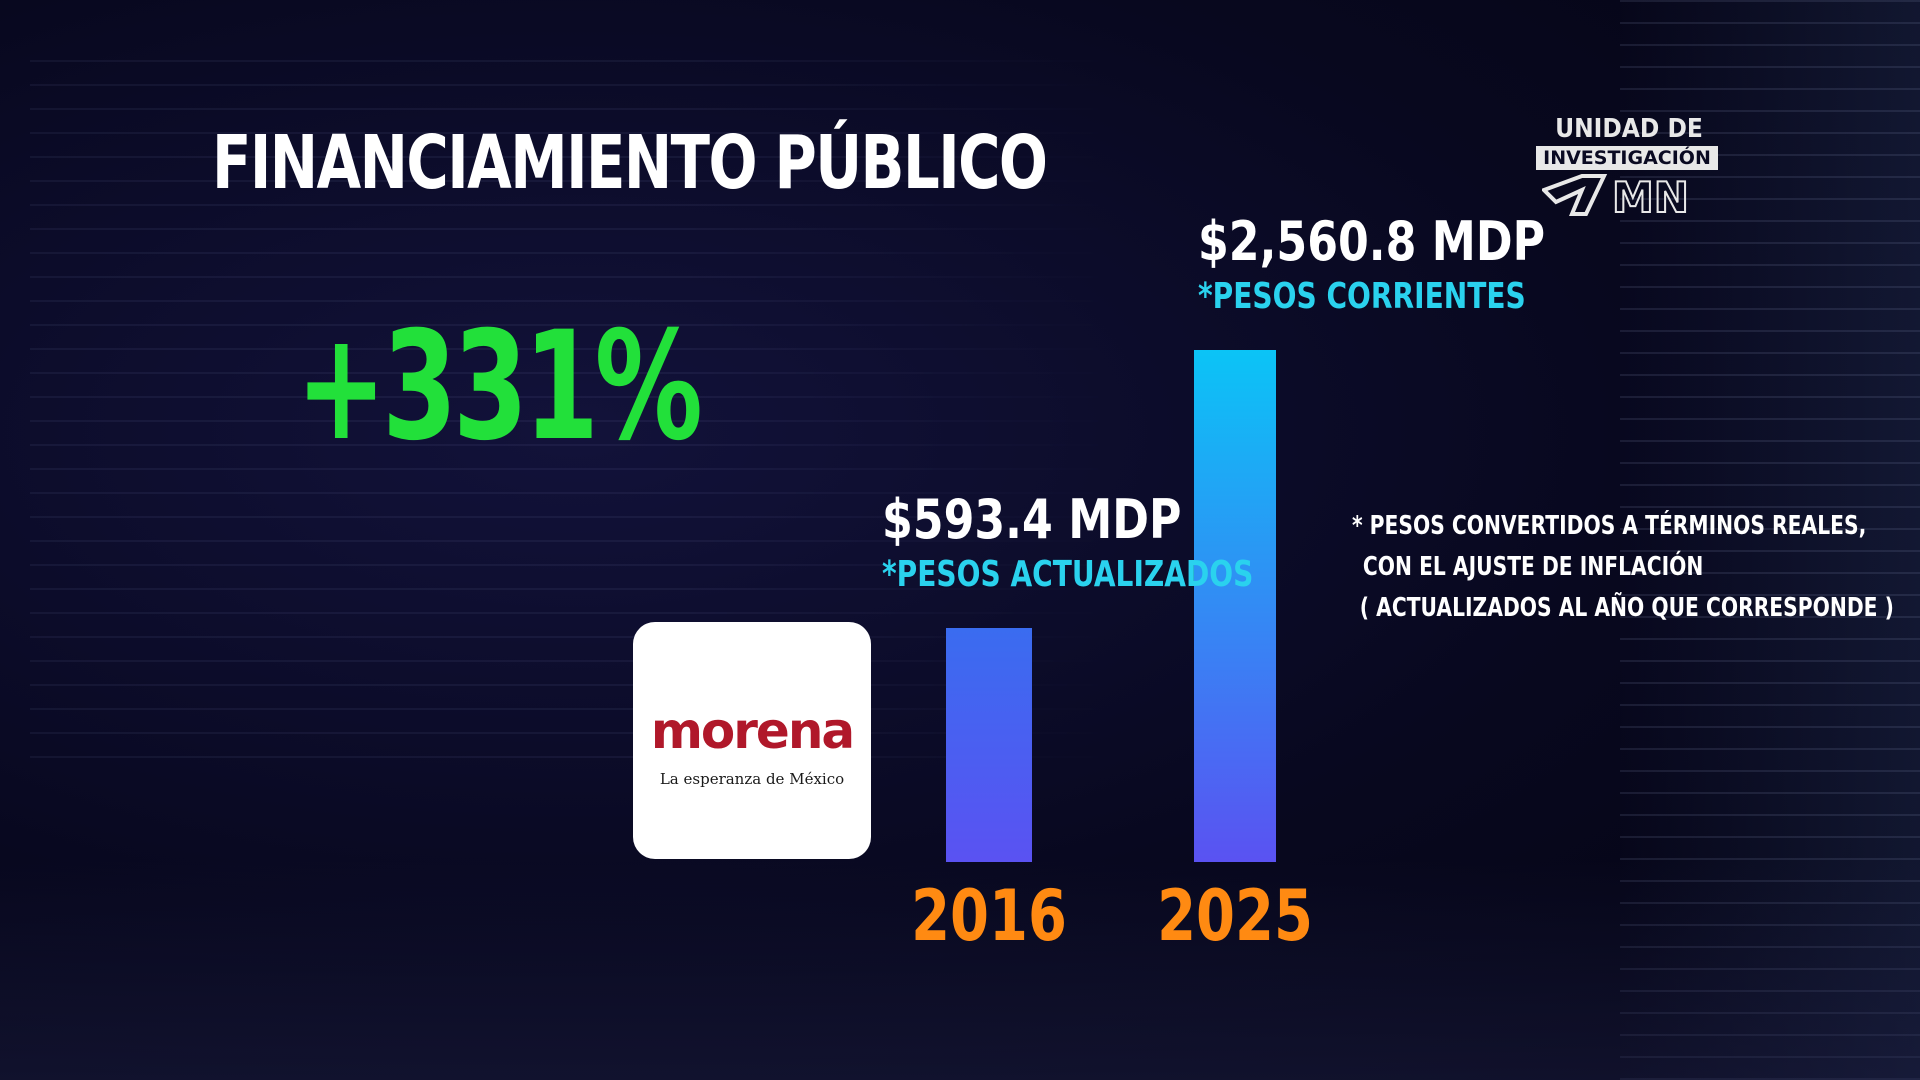  I want to click on footnote-line-3: ( ACTUALIZADOS AL AÑO QUE CORRESPONDE ), so click(1626, 608).